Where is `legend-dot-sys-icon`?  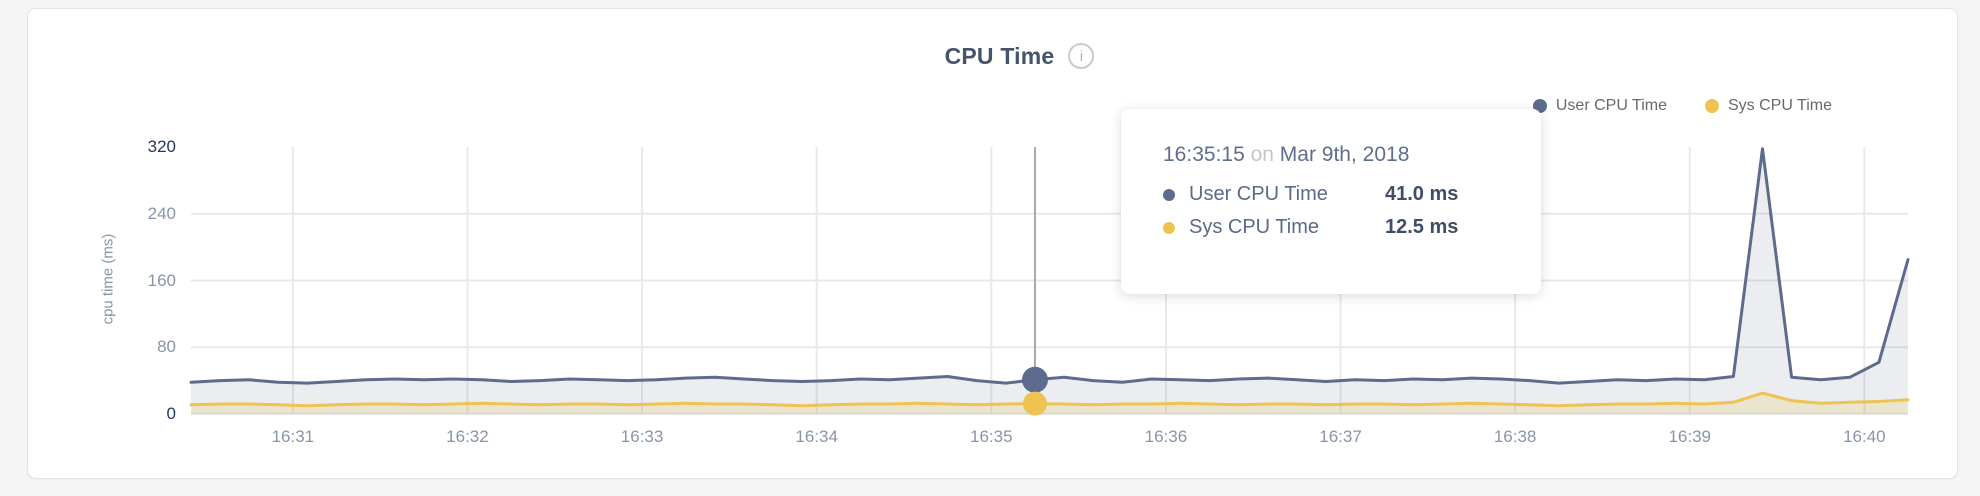
legend-dot-sys-icon is located at coordinates (1711, 106).